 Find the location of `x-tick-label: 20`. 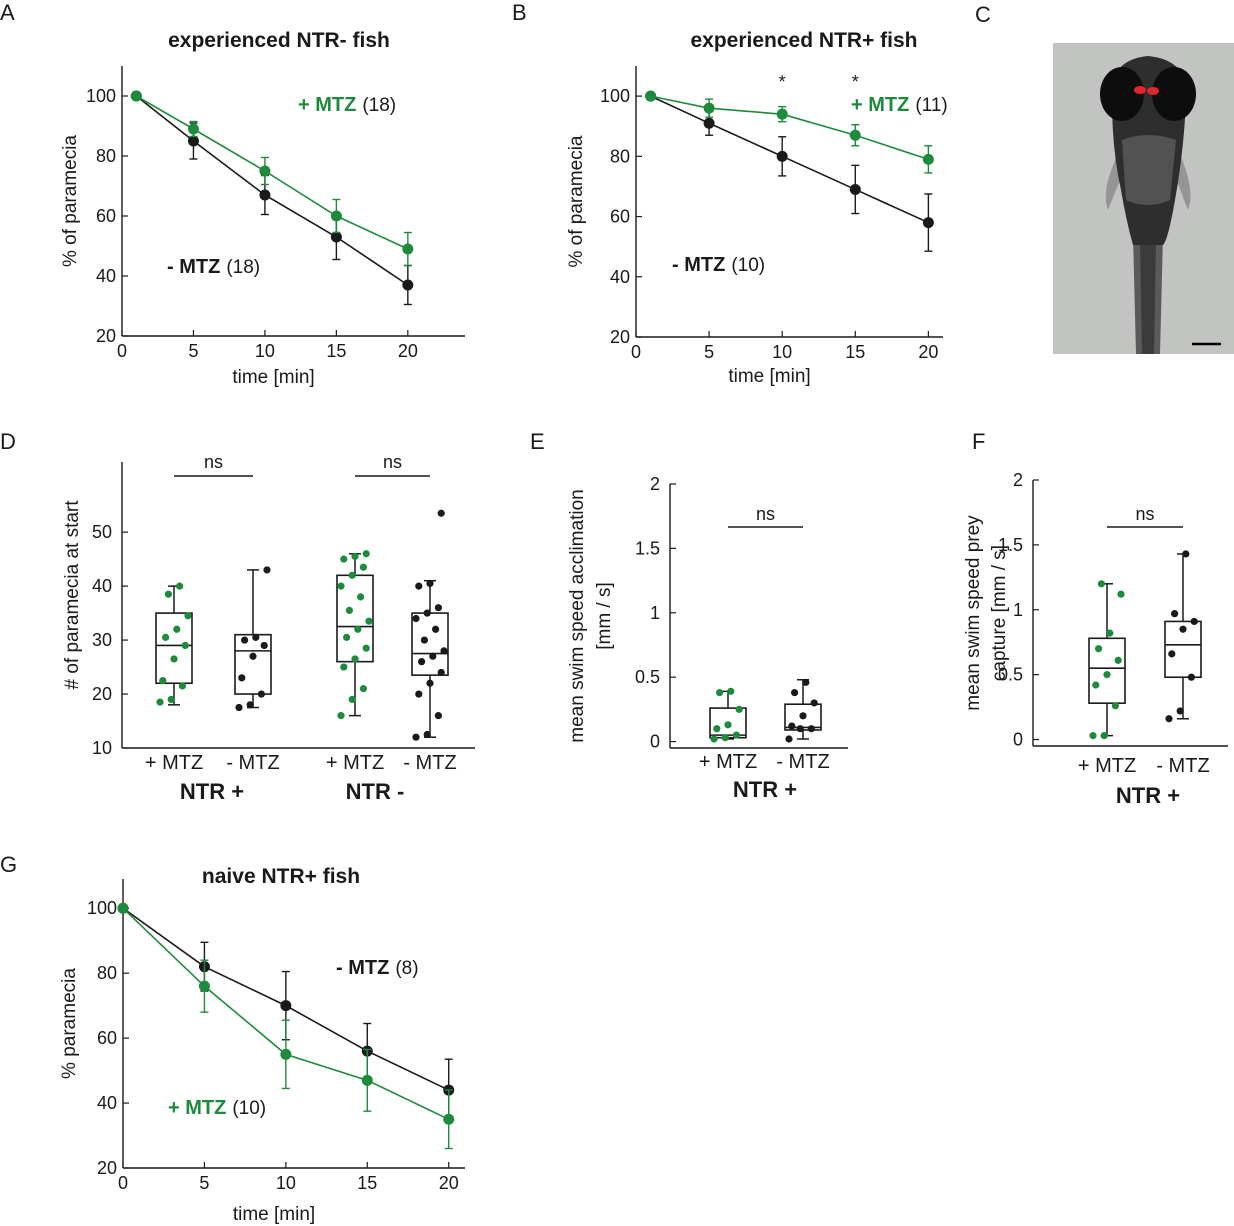

x-tick-label: 20 is located at coordinates (408, 351).